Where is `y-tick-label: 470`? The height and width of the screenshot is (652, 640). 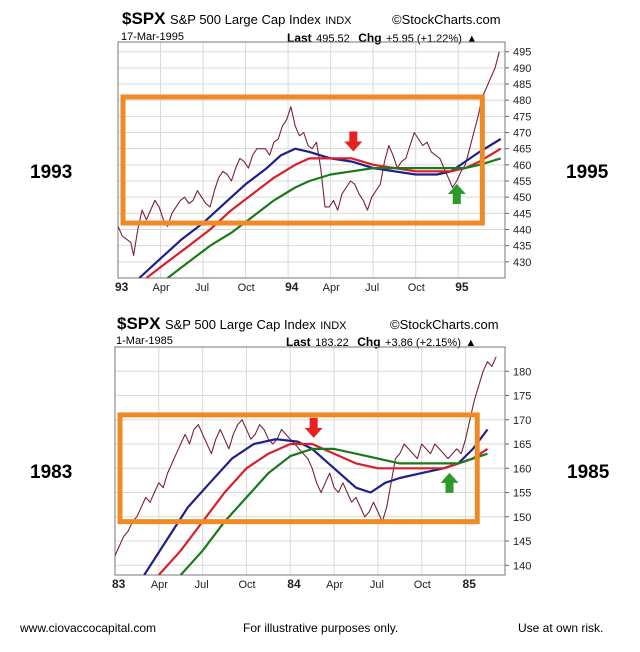 y-tick-label: 470 is located at coordinates (522, 134).